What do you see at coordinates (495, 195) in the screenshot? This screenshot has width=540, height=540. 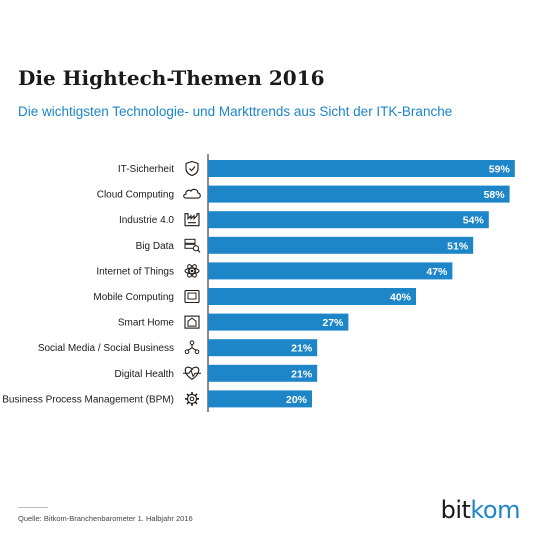 I see `value-label: 58%` at bounding box center [495, 195].